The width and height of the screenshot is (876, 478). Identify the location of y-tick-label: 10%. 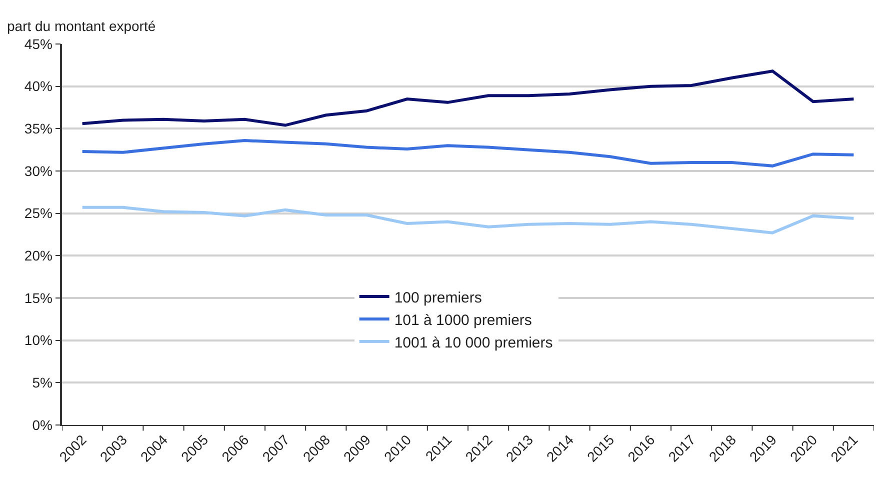
(38, 340).